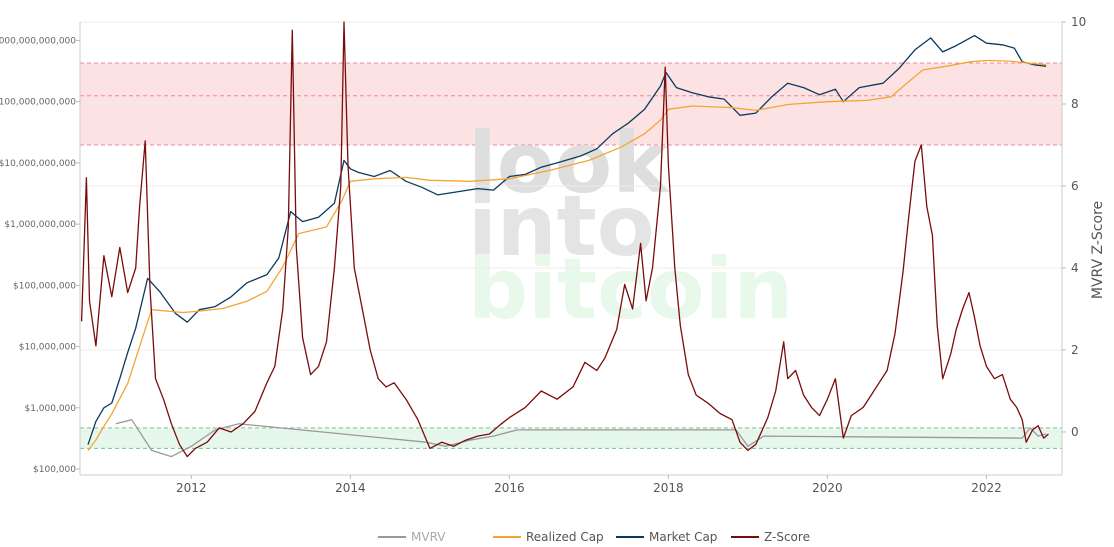 The width and height of the screenshot is (1114, 547). I want to click on right-axis-title: MVRV Z-Score, so click(1098, 250).